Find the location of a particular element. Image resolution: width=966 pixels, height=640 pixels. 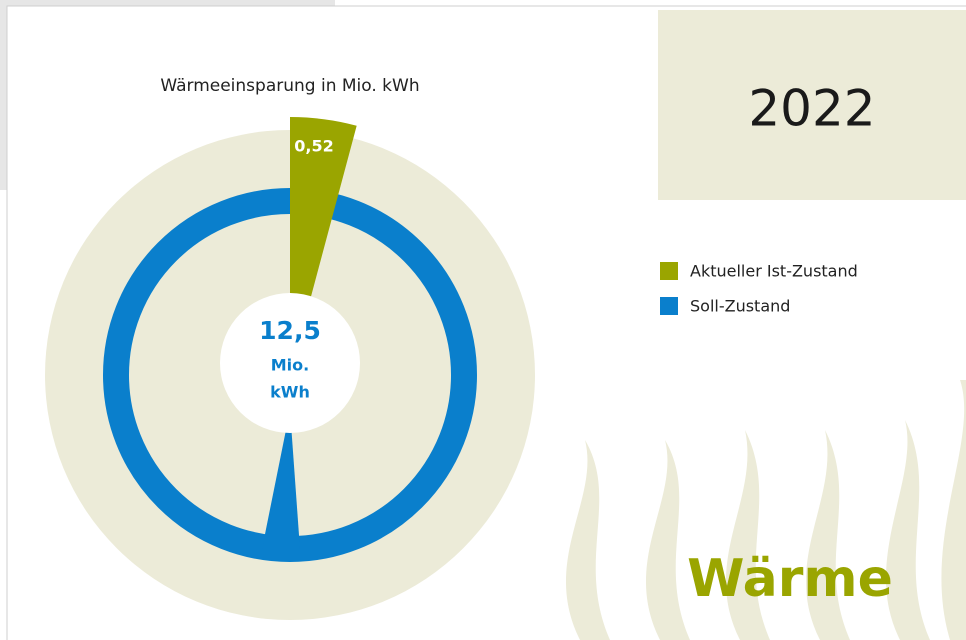

center-disc is located at coordinates (290, 363).